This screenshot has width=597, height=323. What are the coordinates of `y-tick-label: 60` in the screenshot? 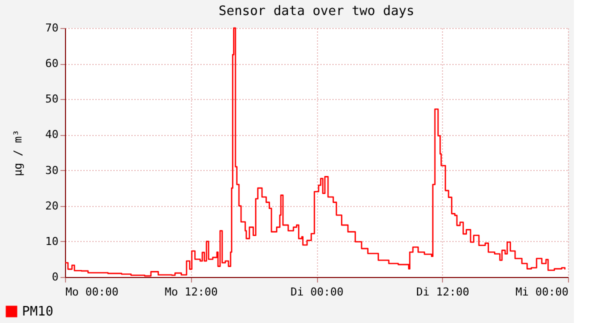 It's located at (51, 63).